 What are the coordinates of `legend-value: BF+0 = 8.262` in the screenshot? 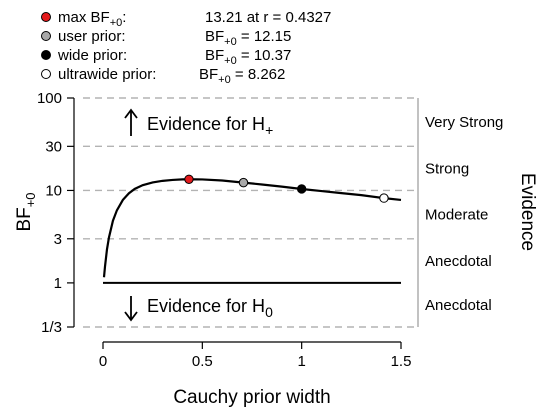 It's located at (242, 76).